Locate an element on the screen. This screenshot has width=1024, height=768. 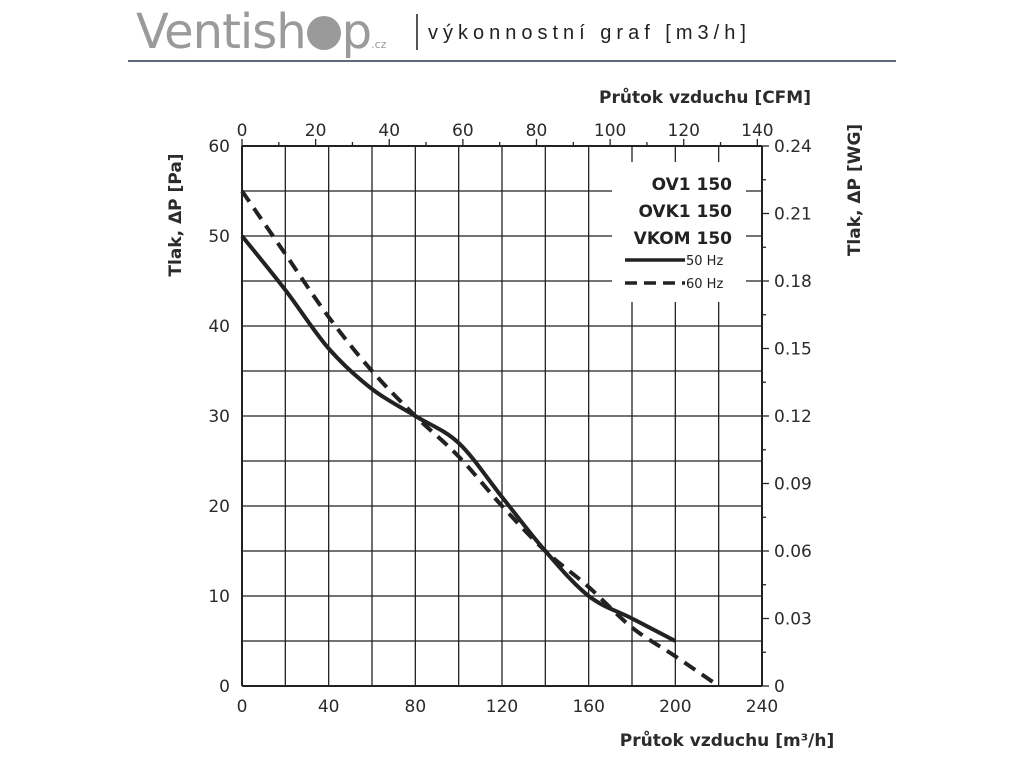
y-tick-label: 0 is located at coordinates (224, 687).